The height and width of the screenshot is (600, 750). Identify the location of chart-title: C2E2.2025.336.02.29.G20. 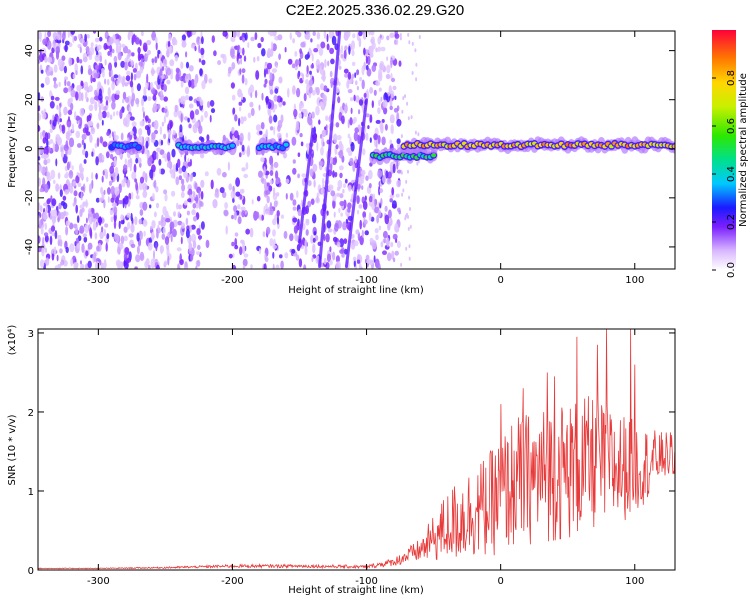
(375, 10).